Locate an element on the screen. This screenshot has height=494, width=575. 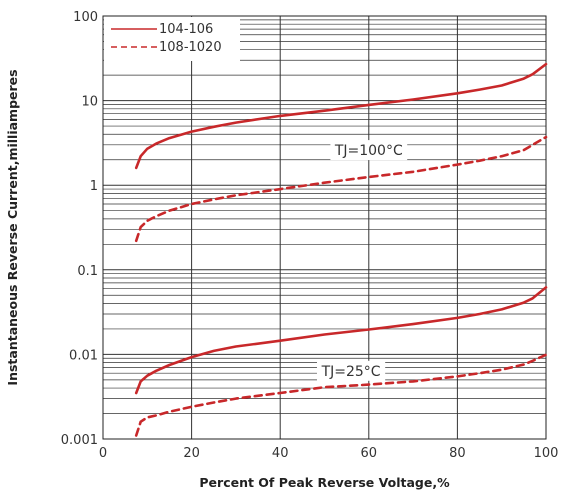
annotation-label: TJ=100°C is located at coordinates (368, 151).